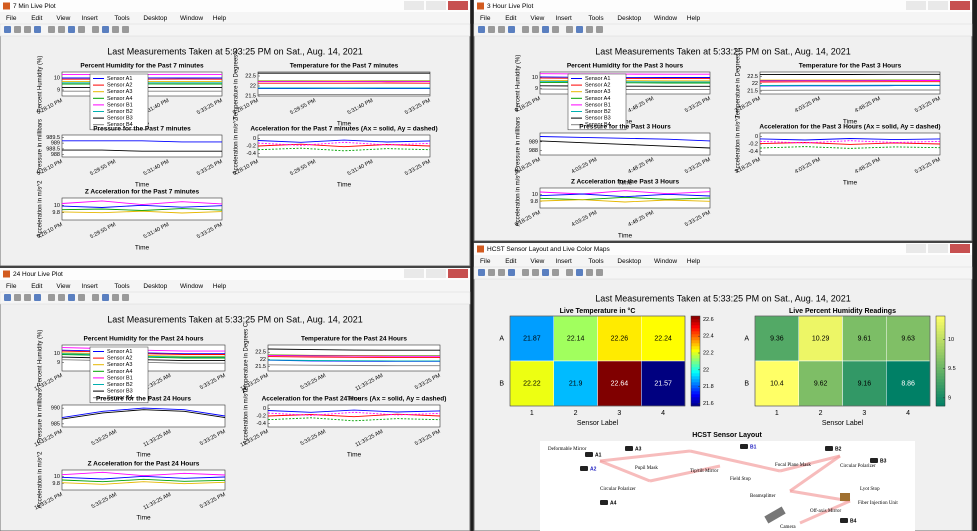  Describe the element at coordinates (850, 143) in the screenshot. I see `series-line` at that location.